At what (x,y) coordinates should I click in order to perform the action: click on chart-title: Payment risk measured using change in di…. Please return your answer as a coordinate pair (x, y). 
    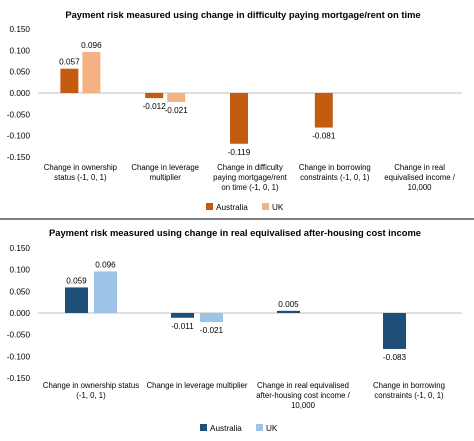
    Looking at the image, I should click on (242, 14).